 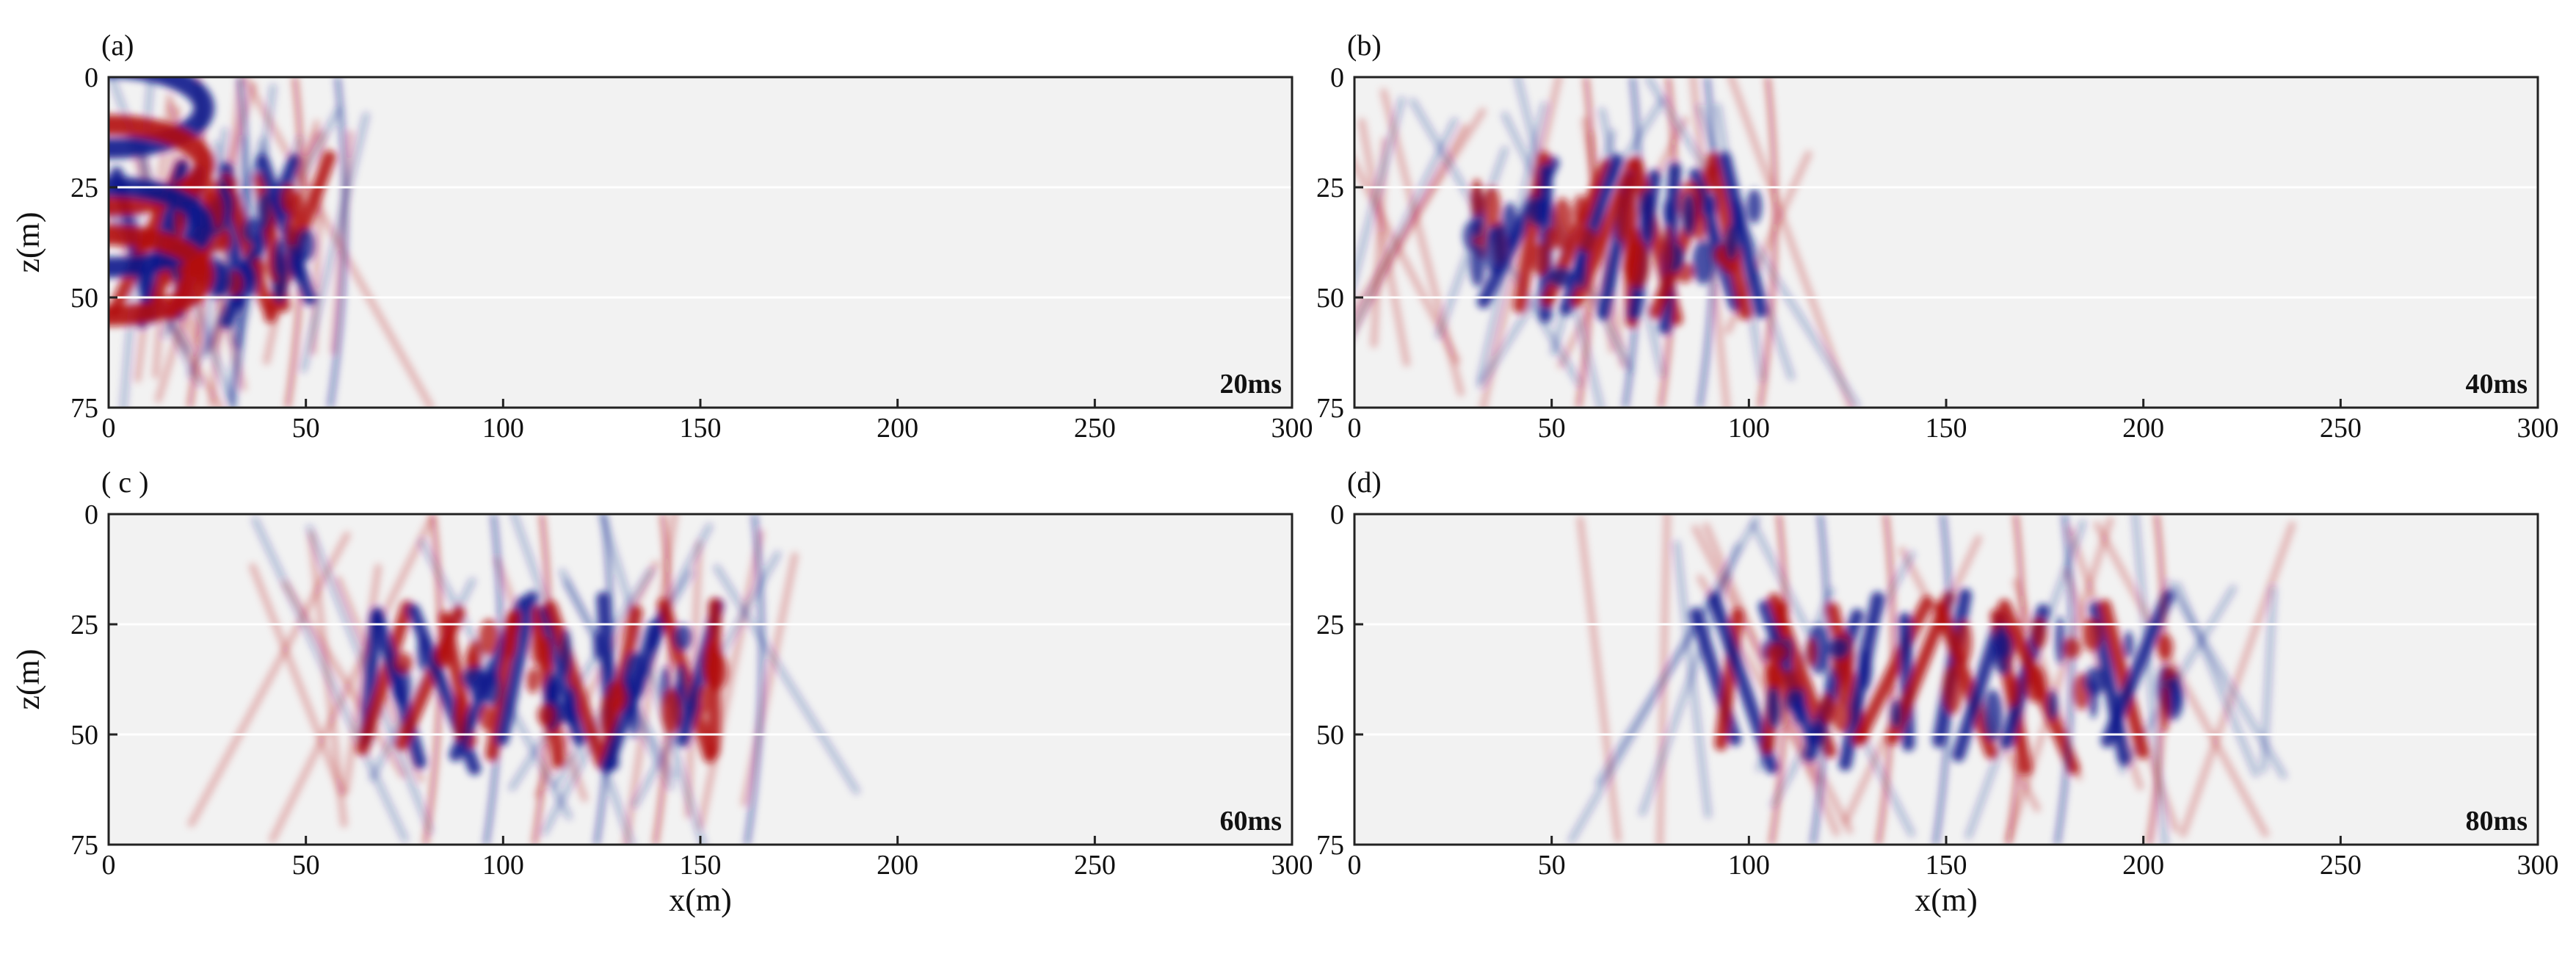 What do you see at coordinates (118, 45) in the screenshot?
I see `panel-letter: (a)` at bounding box center [118, 45].